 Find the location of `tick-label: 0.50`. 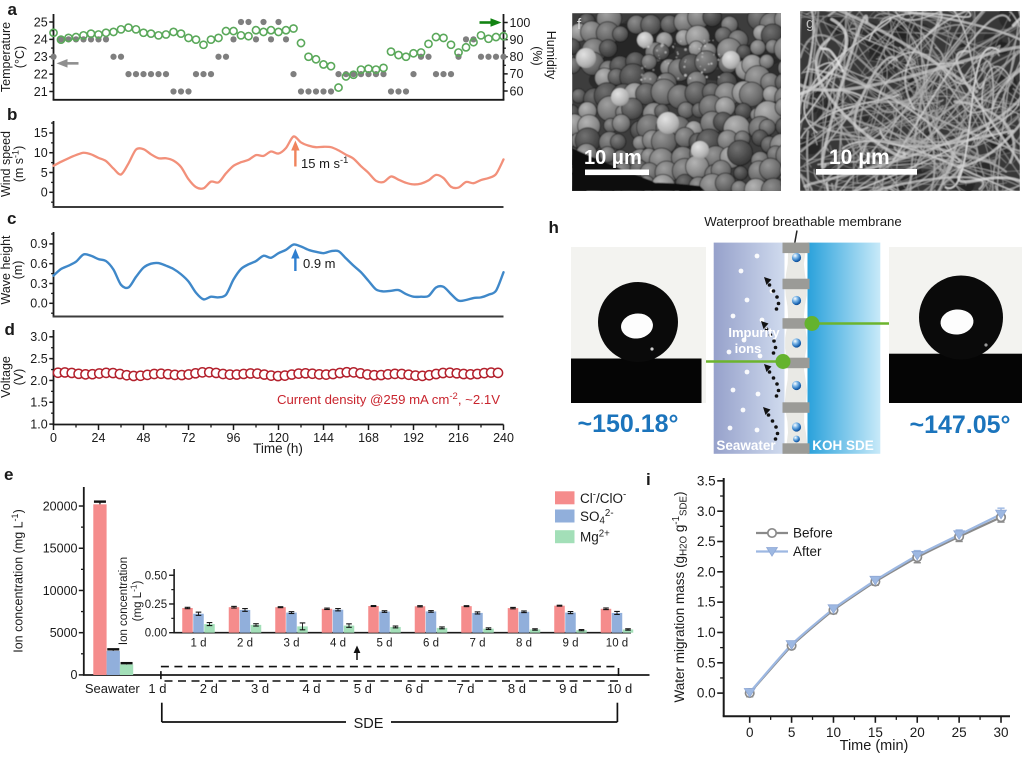

tick-label: 0.50 is located at coordinates (156, 576).